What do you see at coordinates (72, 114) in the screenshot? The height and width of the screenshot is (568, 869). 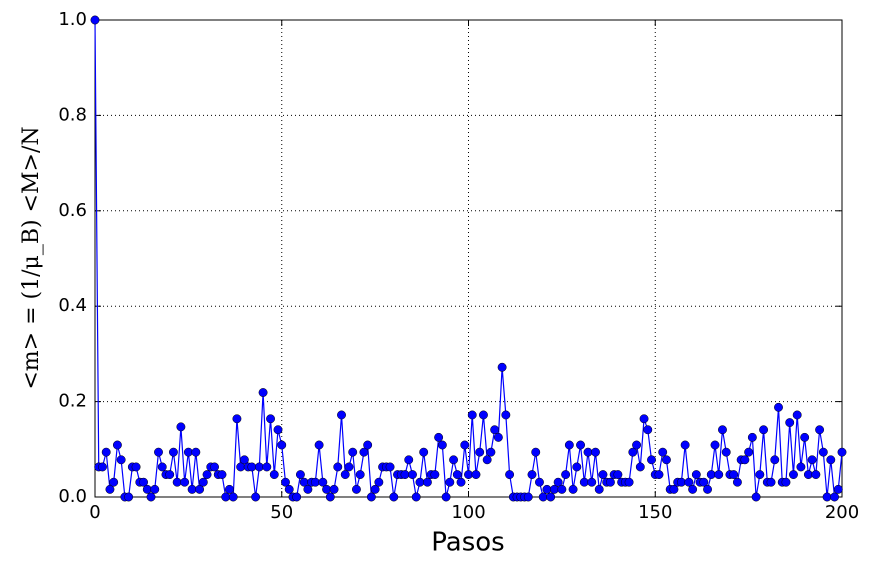 I see `y-tick-label: 0.8` at bounding box center [72, 114].